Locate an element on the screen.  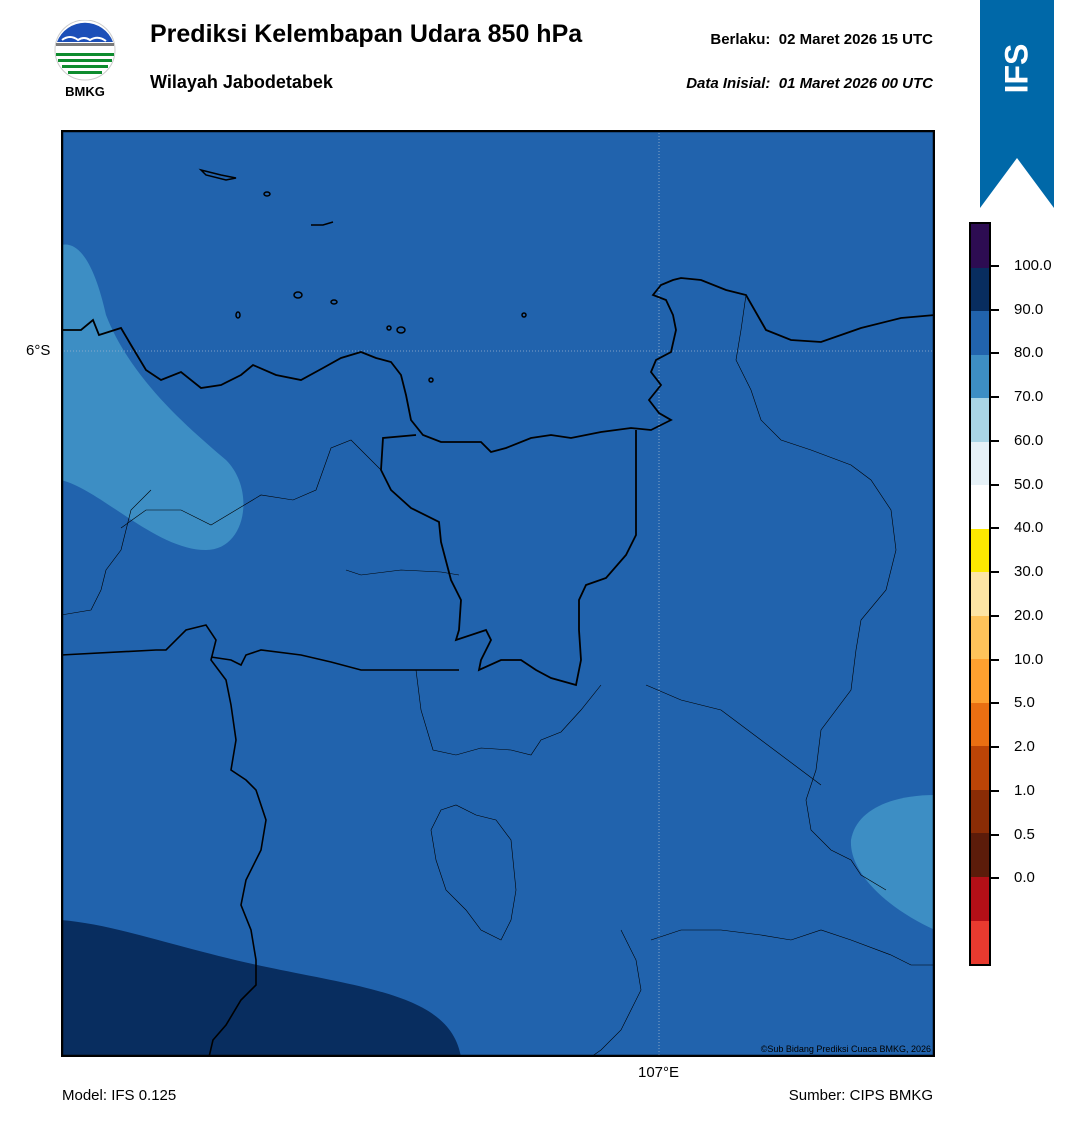
valid-value: 02 Maret 2026 15 UTC is located at coordinates (855, 39).